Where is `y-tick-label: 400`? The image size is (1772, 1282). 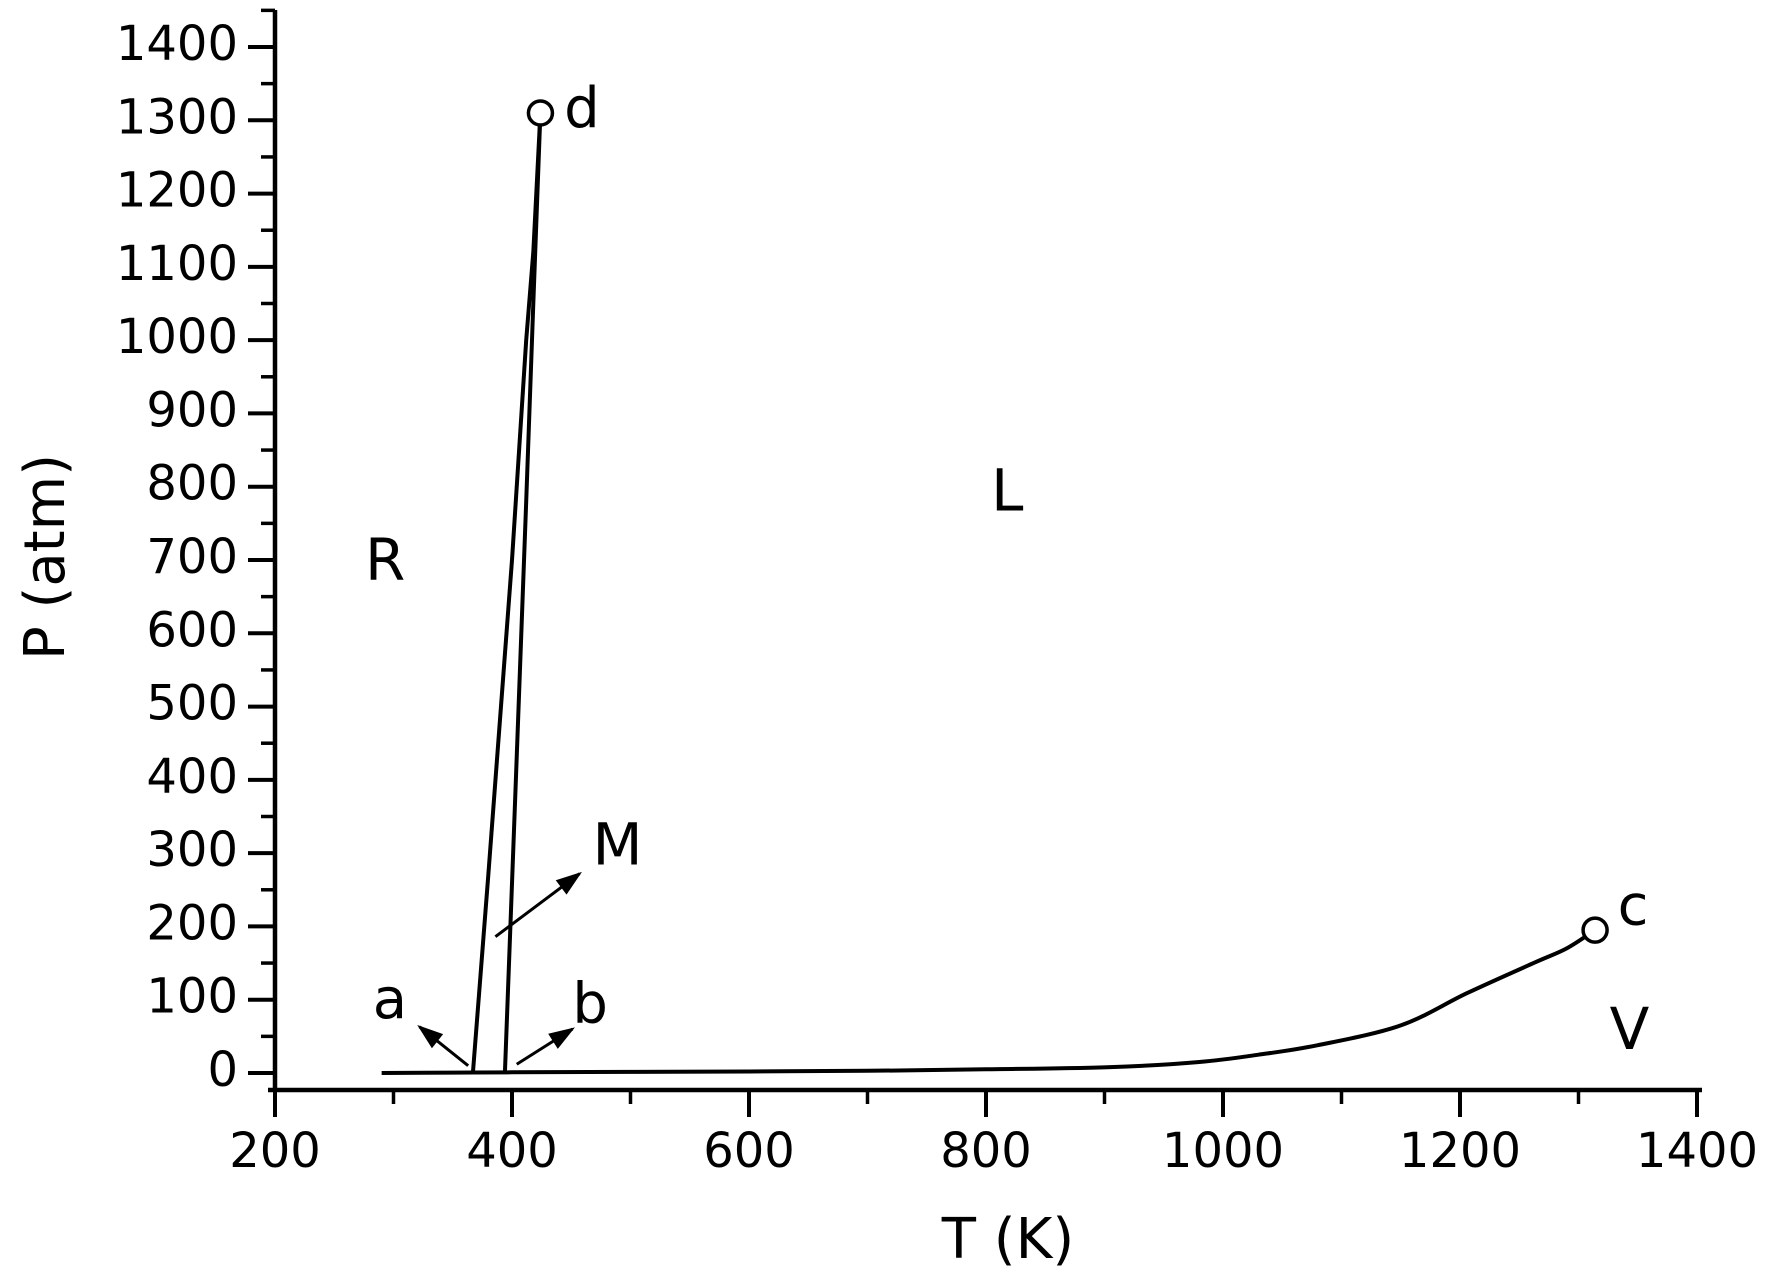
y-tick-label: 400 is located at coordinates (192, 777).